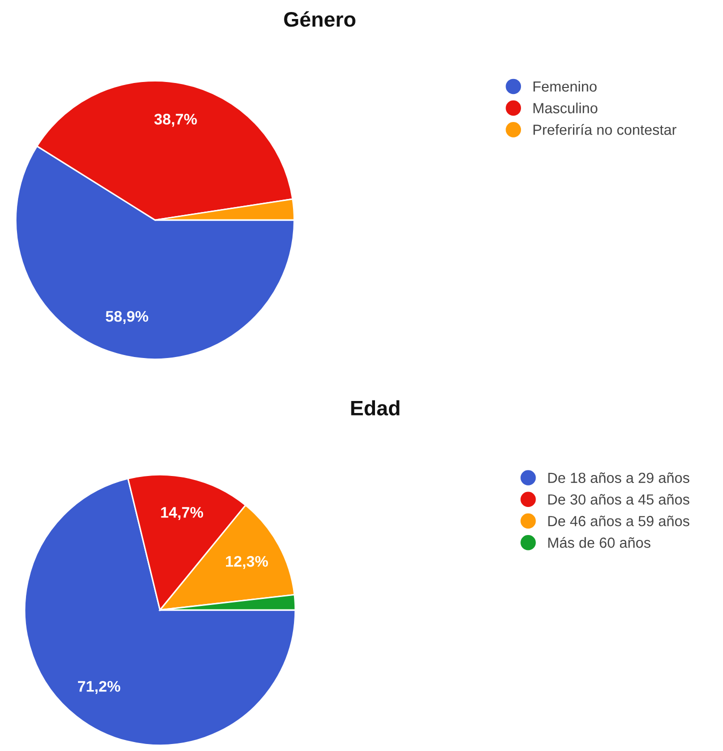 The height and width of the screenshot is (751, 723). Describe the element at coordinates (619, 499) in the screenshot. I see `legend-label: De 30 años a 45 años` at that location.